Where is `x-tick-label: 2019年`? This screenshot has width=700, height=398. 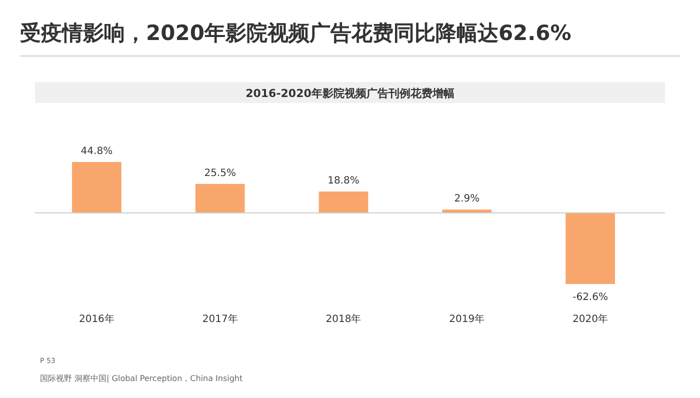
x-tick-label: 2019年 is located at coordinates (467, 319).